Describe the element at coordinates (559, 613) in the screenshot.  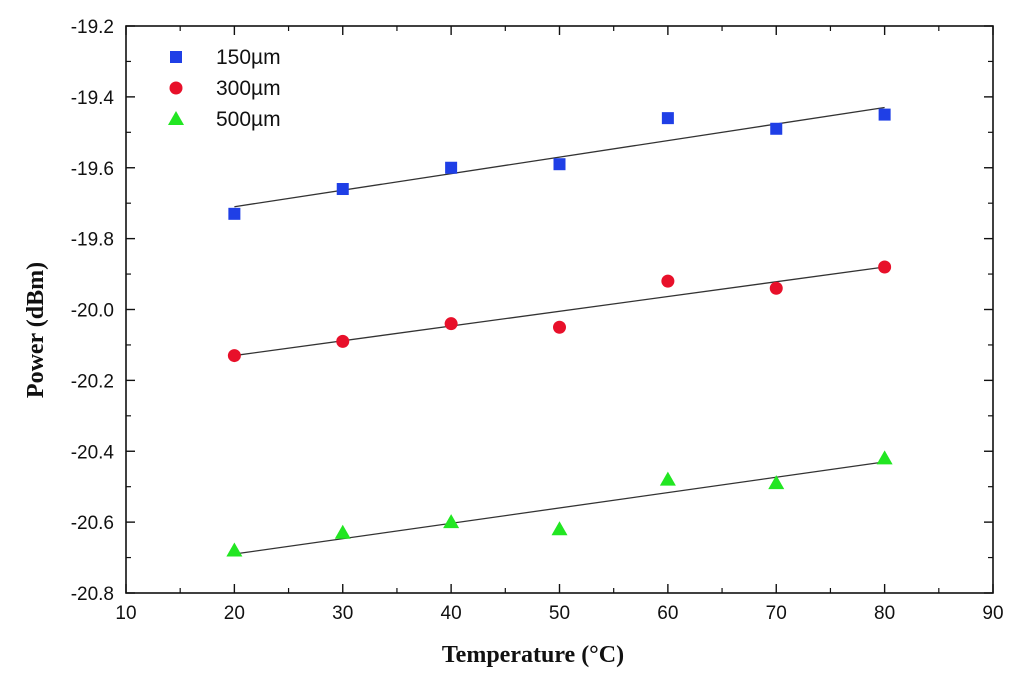
I see `x-tick-label: 50` at that location.